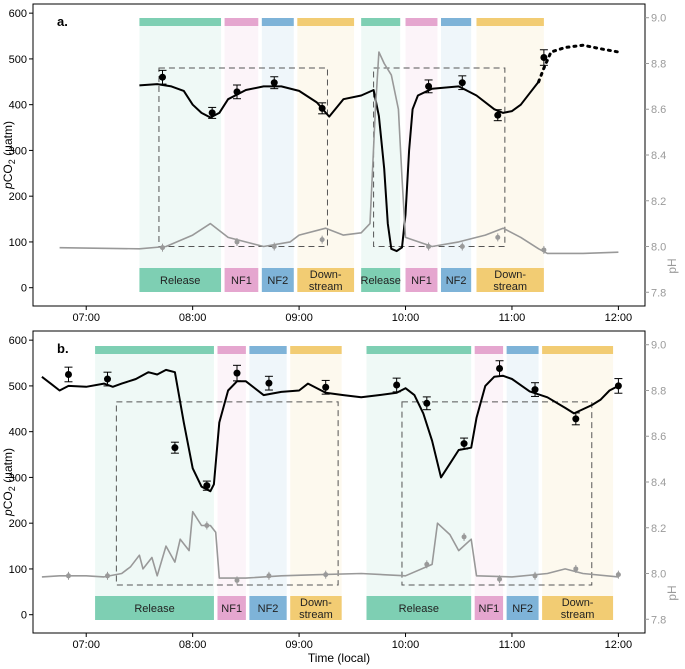  I want to click on zone-label: Down-, so click(316, 603).